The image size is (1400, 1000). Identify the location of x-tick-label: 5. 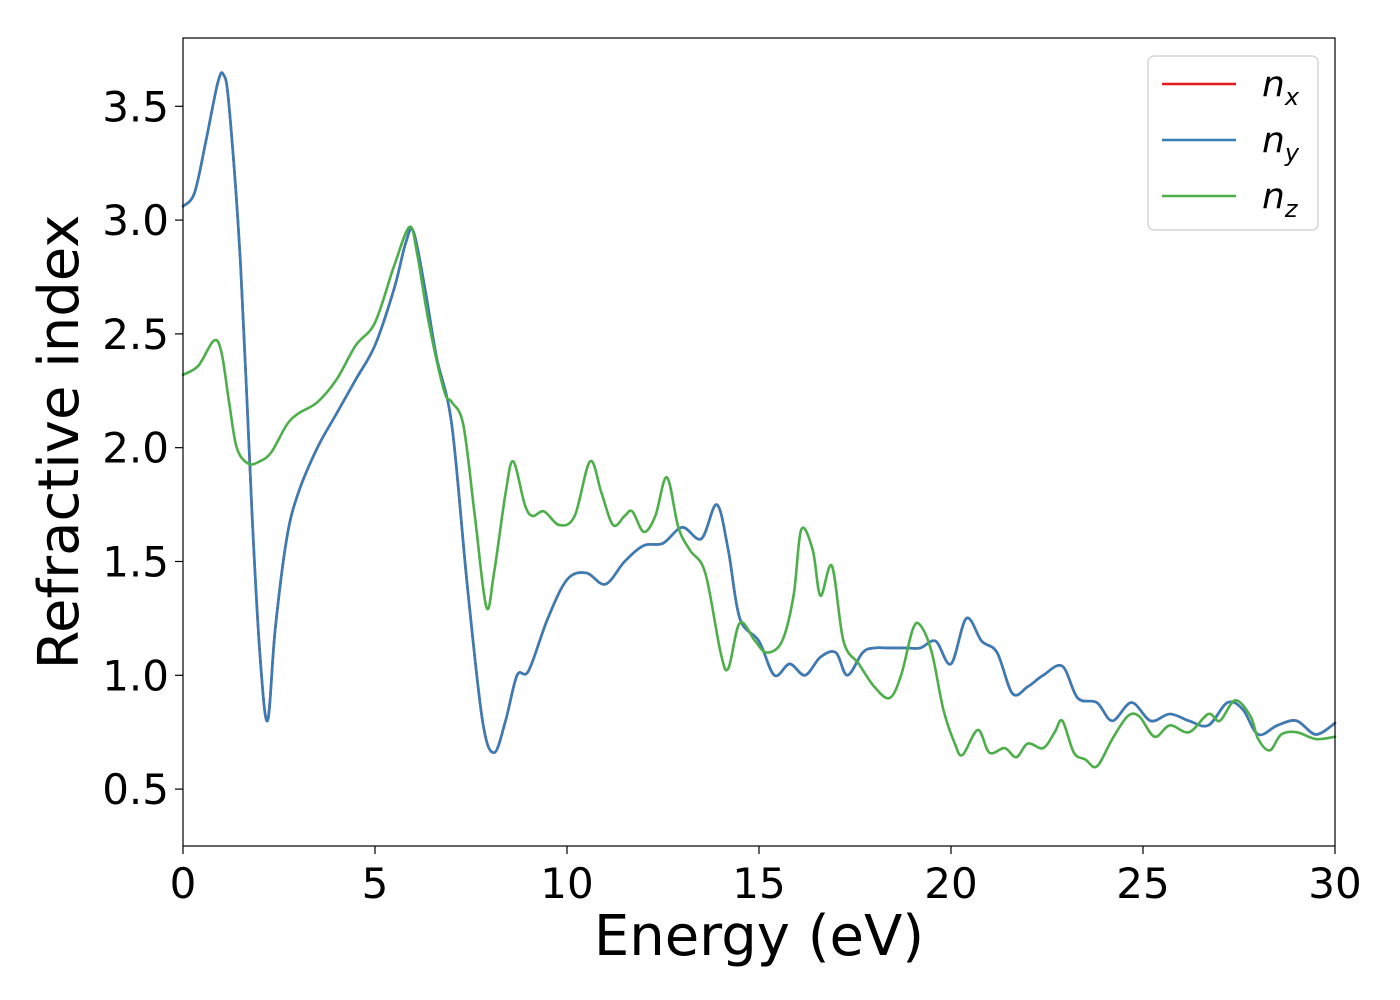
(375, 883).